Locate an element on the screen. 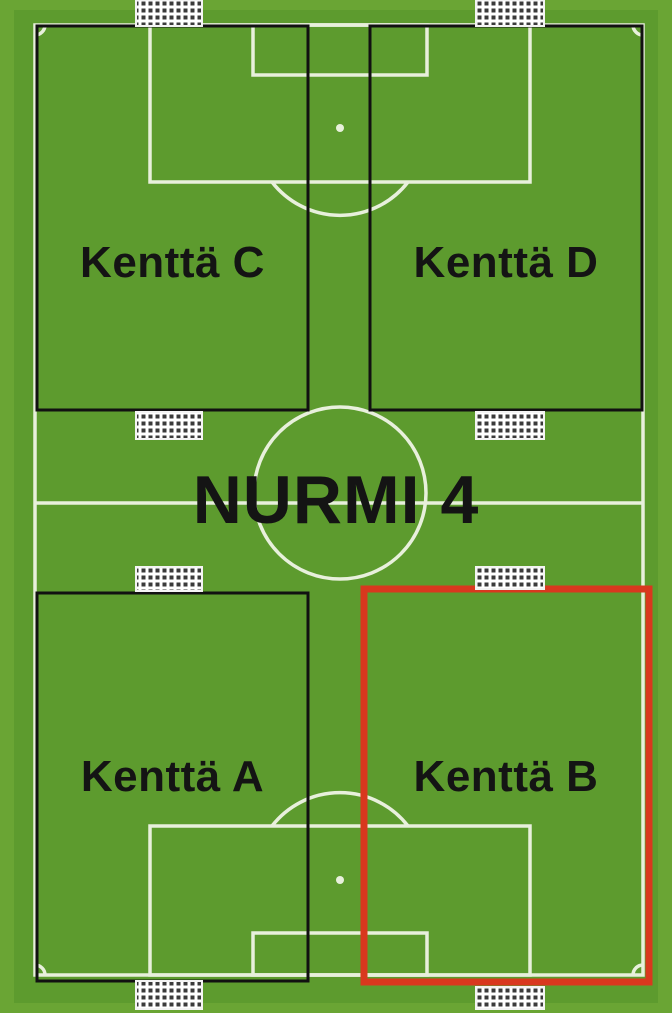  top-penalty-spot is located at coordinates (340, 128).